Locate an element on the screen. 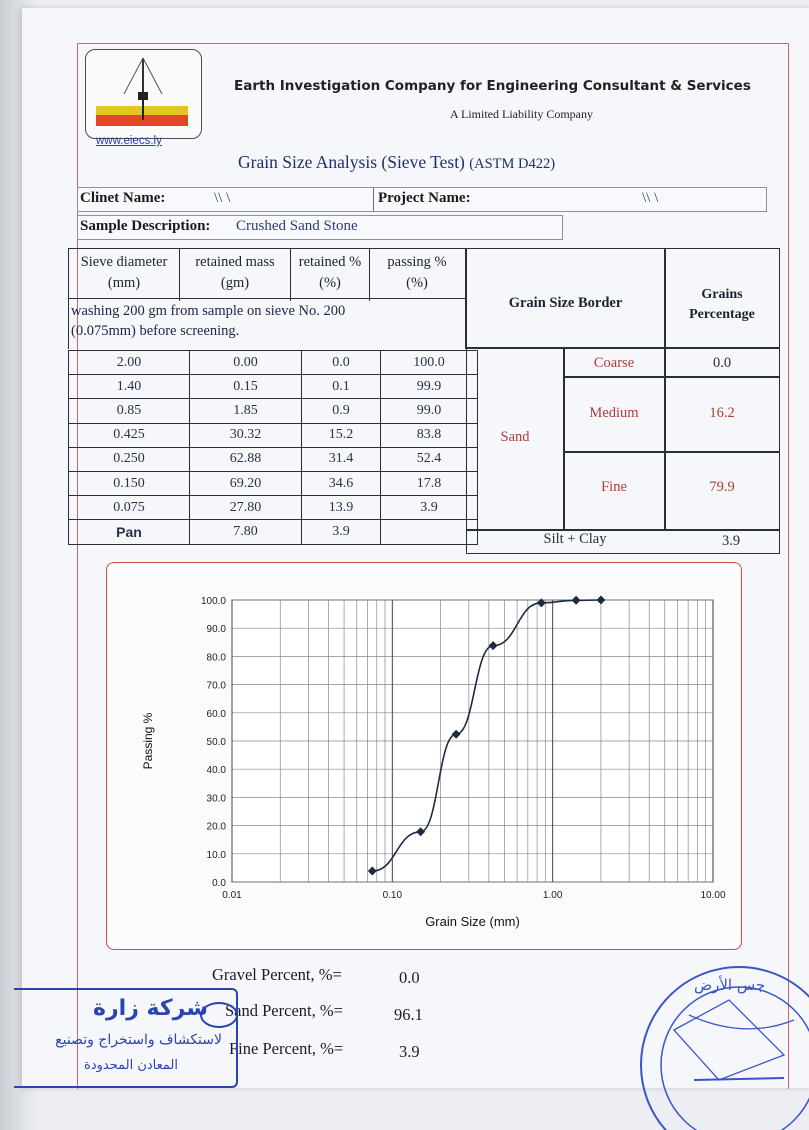 The height and width of the screenshot is (1130, 809). company-logo is located at coordinates (143, 94).